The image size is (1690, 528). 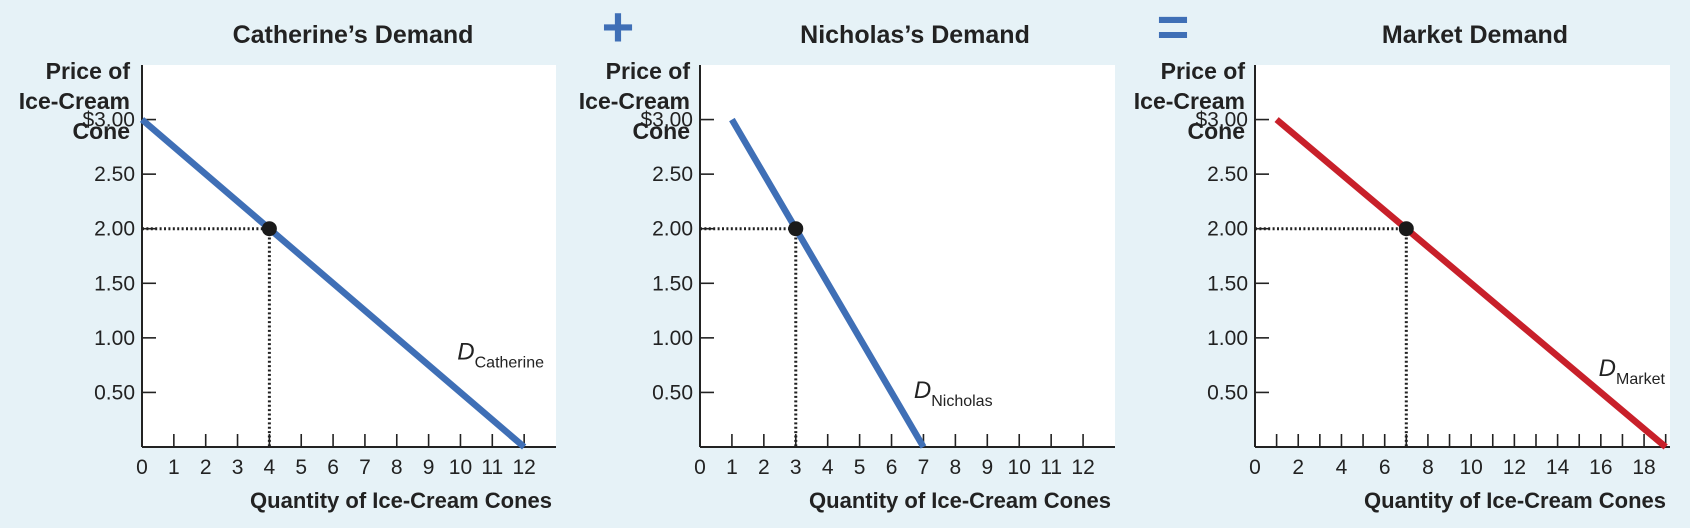 I want to click on plus-sign: +, so click(x=618, y=29).